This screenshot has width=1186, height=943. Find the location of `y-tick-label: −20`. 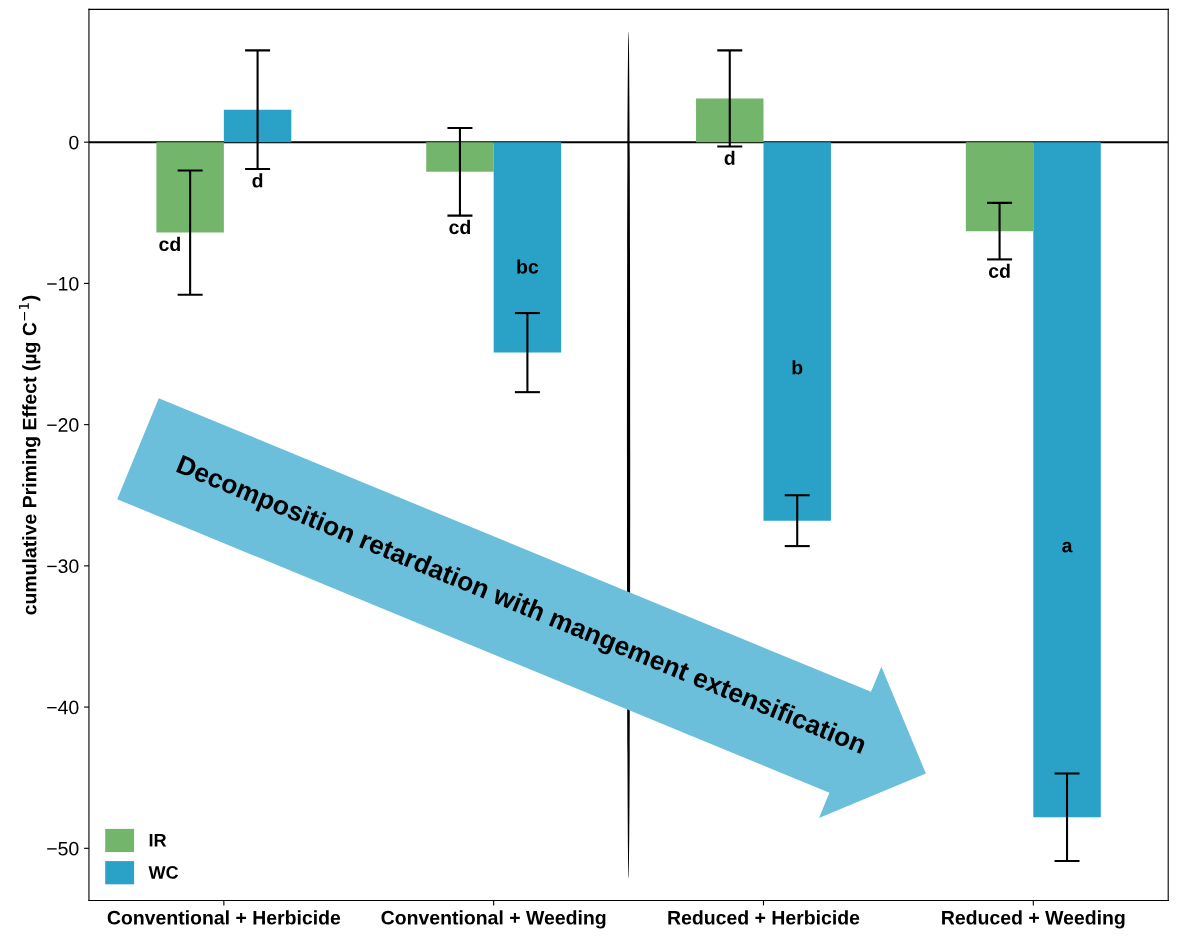

y-tick-label: −20 is located at coordinates (63, 425).